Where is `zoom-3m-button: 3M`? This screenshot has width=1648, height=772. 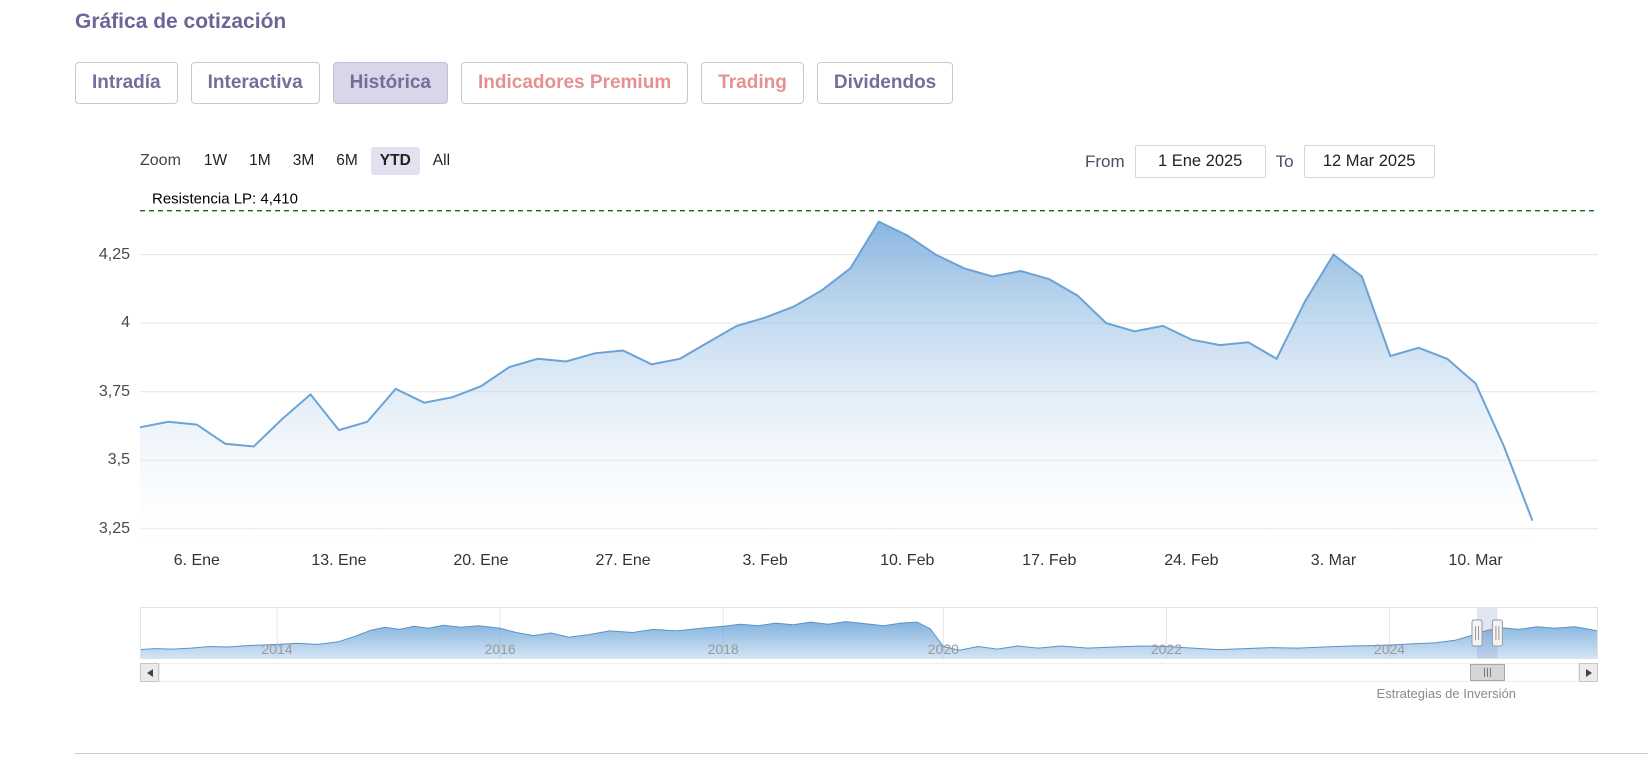 zoom-3m-button: 3M is located at coordinates (304, 161).